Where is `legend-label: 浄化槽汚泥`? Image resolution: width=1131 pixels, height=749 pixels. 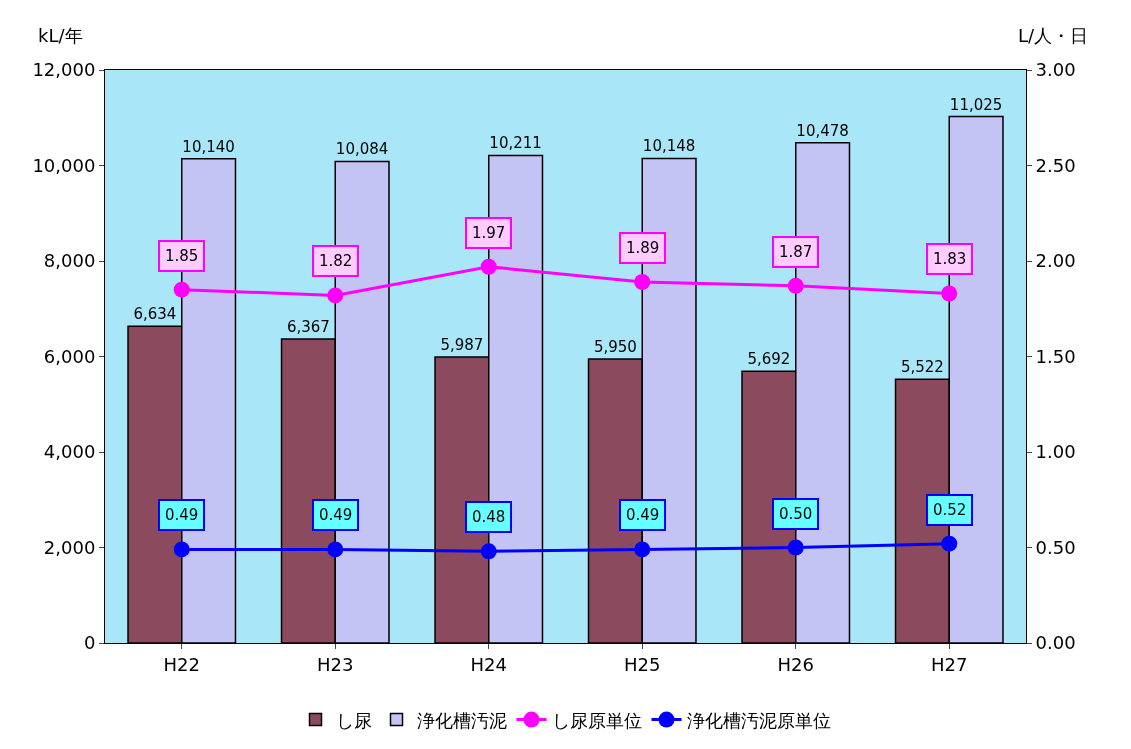 legend-label: 浄化槽汚泥 is located at coordinates (461, 720).